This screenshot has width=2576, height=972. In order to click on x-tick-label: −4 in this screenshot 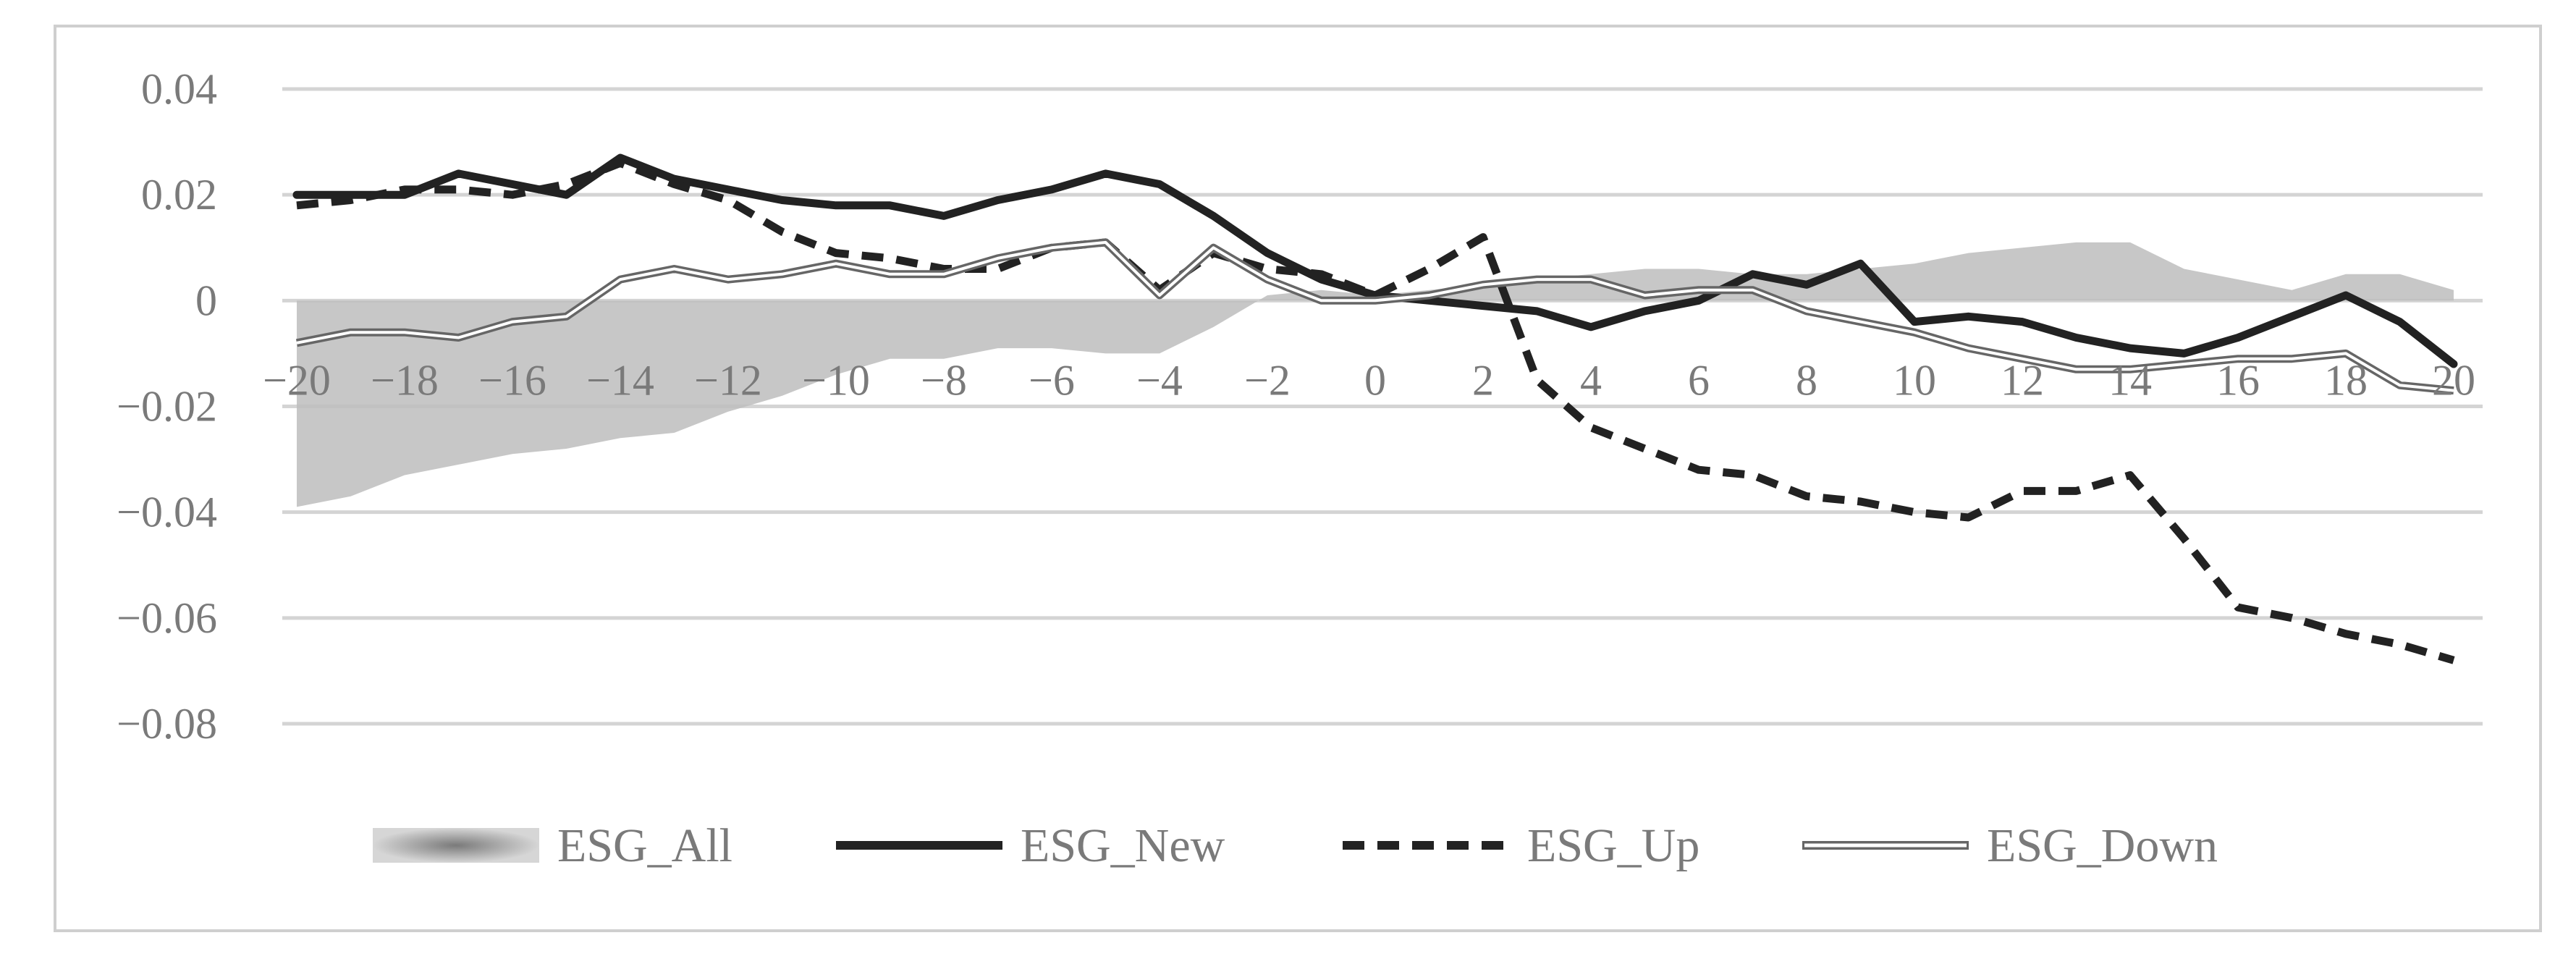, I will do `click(1159, 380)`.